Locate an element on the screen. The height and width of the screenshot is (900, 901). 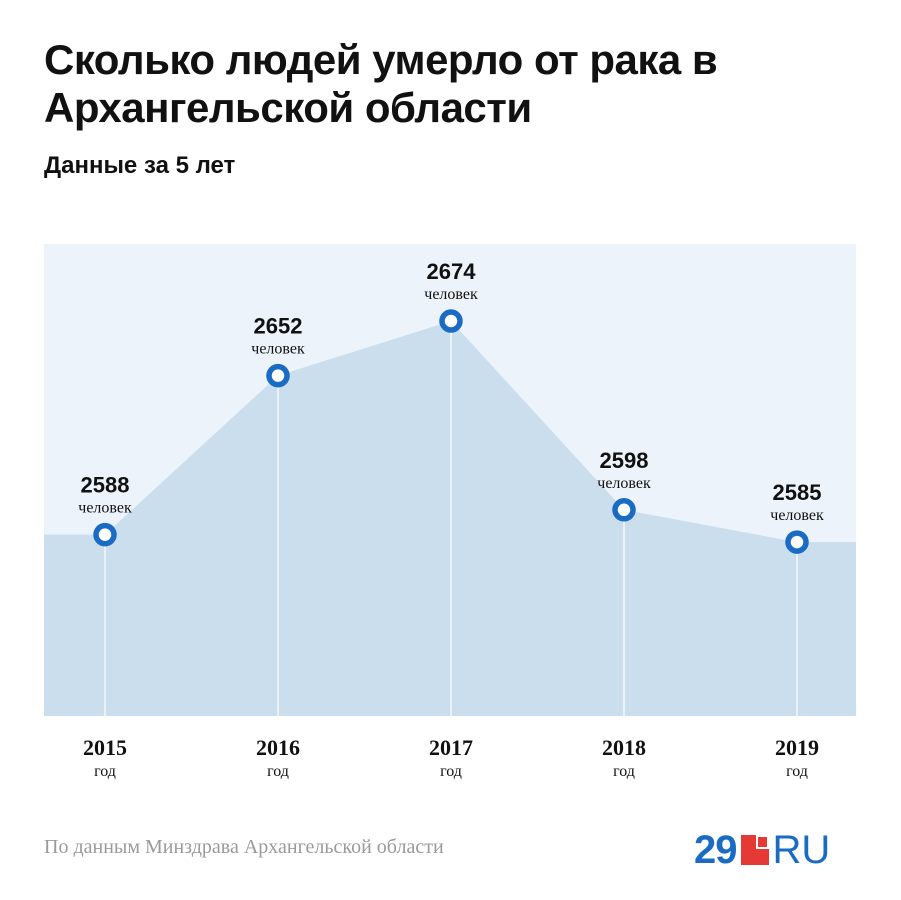
data-point-2017 is located at coordinates (451, 321).